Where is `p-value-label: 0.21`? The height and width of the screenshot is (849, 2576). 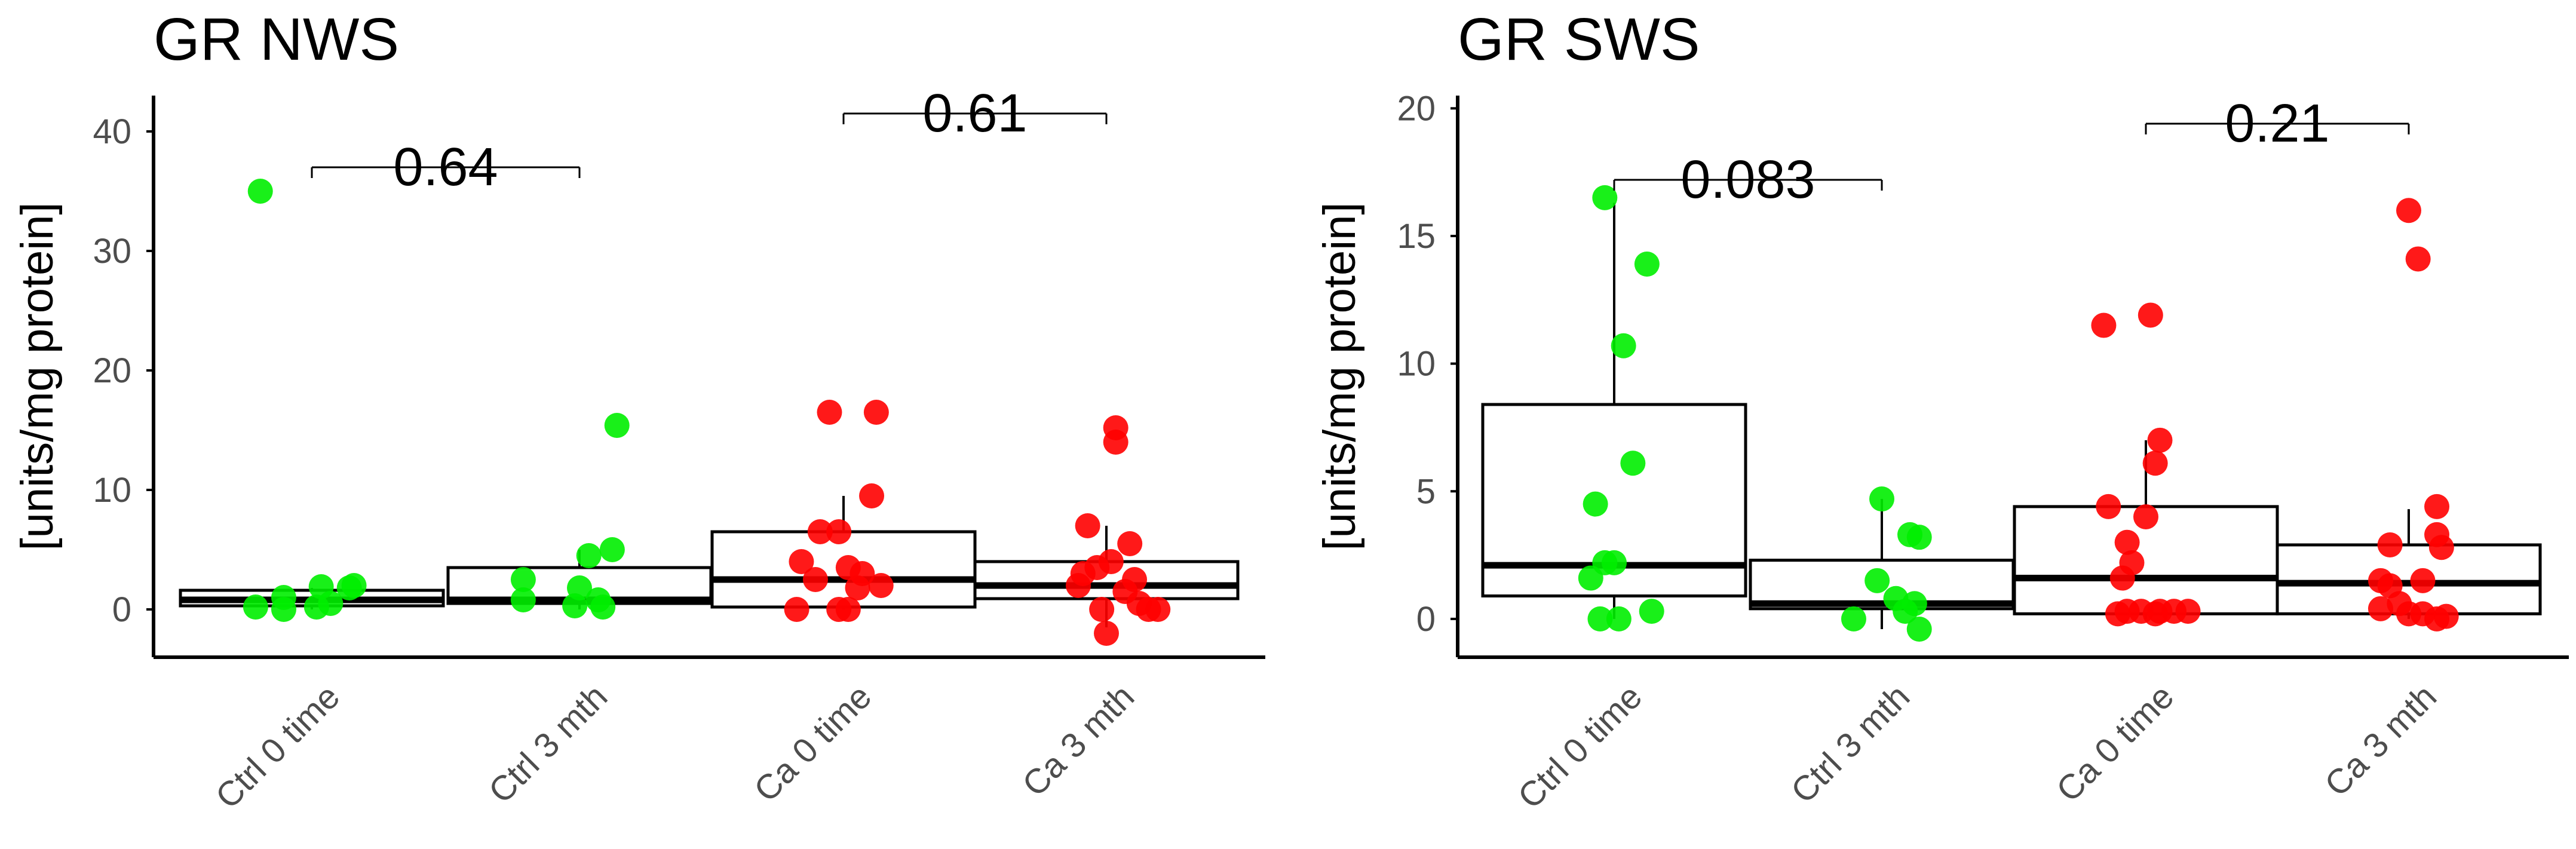
p-value-label: 0.21 is located at coordinates (2277, 124).